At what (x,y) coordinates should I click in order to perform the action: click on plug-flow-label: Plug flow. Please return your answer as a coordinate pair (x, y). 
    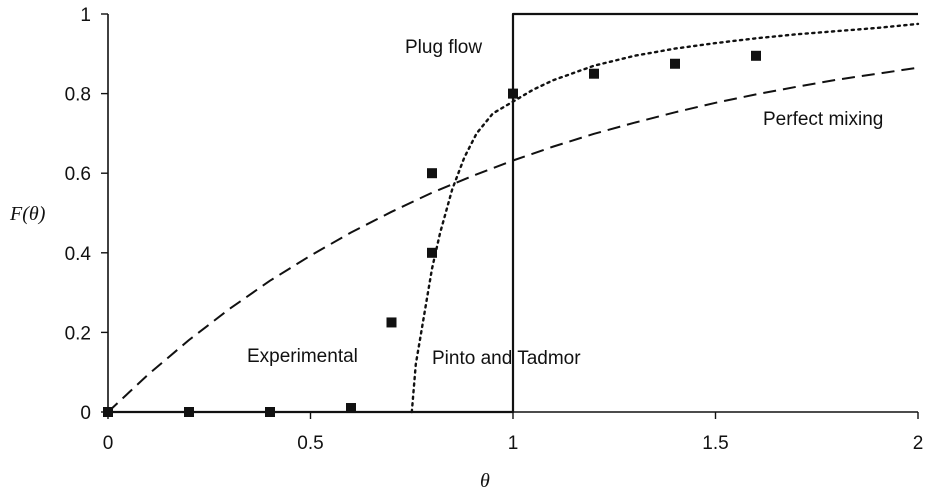
    Looking at the image, I should click on (443, 47).